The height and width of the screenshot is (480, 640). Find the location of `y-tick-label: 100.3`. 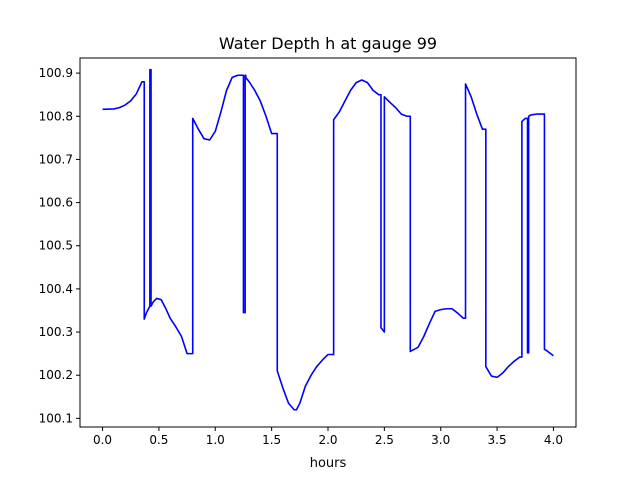

y-tick-label: 100.3 is located at coordinates (56, 332).